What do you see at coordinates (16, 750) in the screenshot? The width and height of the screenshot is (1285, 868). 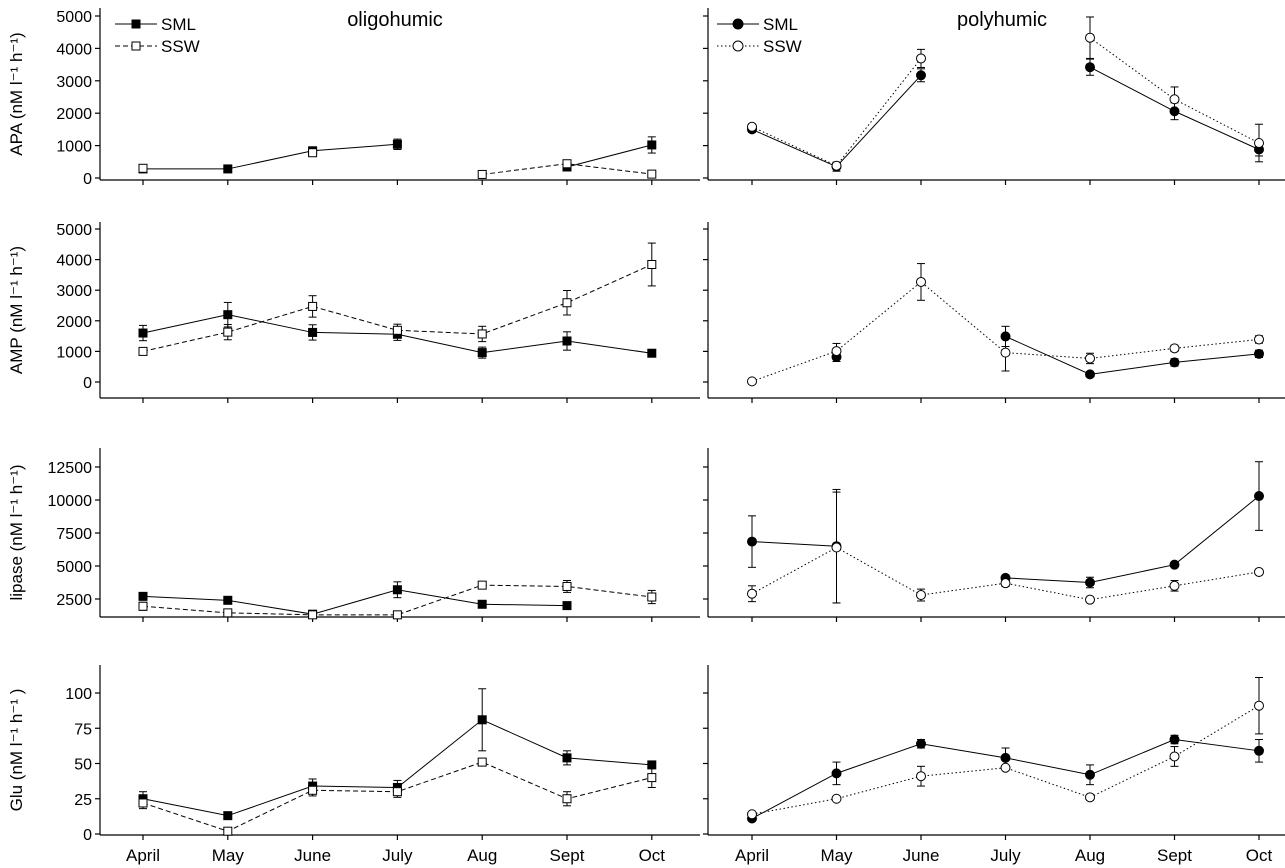 I see `y-axis-label: Glu (nM l⁻¹ h⁻¹ )` at bounding box center [16, 750].